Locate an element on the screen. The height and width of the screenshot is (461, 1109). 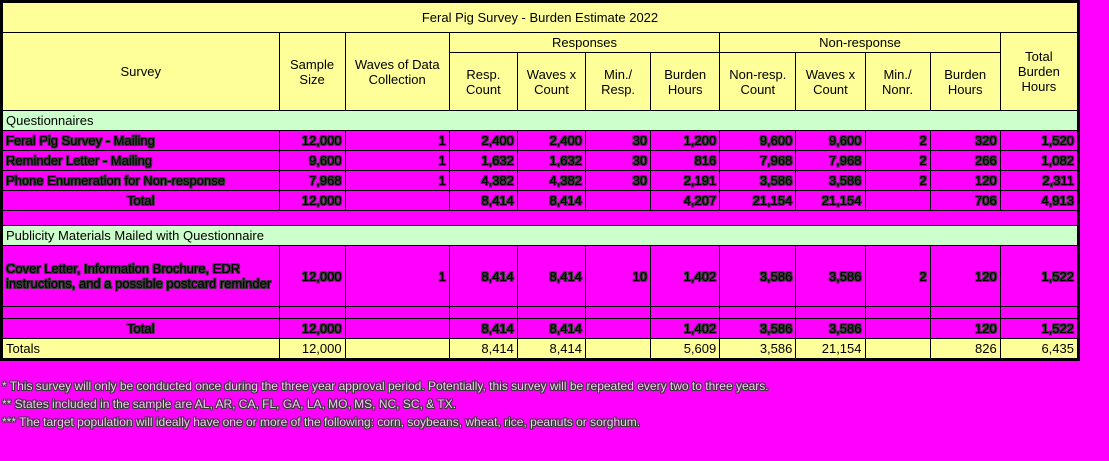
cell-nonresp-burden: 706 is located at coordinates (965, 200).